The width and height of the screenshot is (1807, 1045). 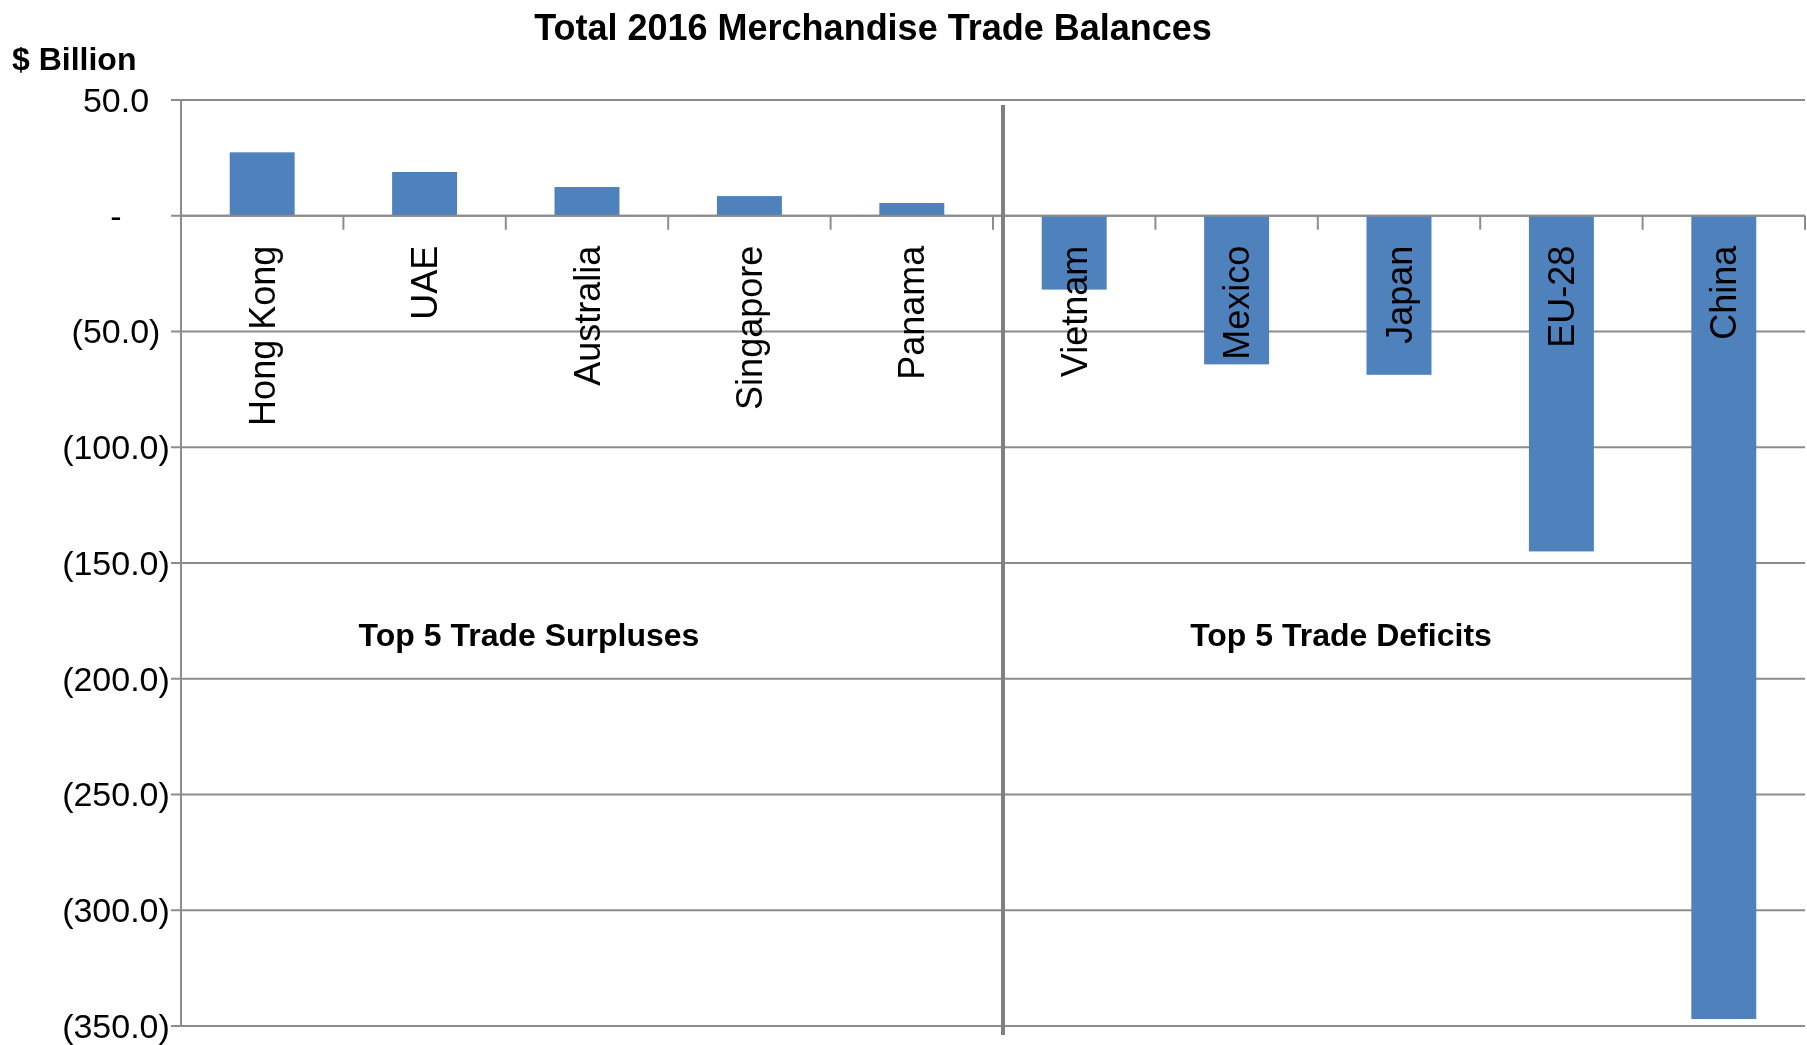 What do you see at coordinates (116, 910) in the screenshot?
I see `y-tick-label: (300.0)` at bounding box center [116, 910].